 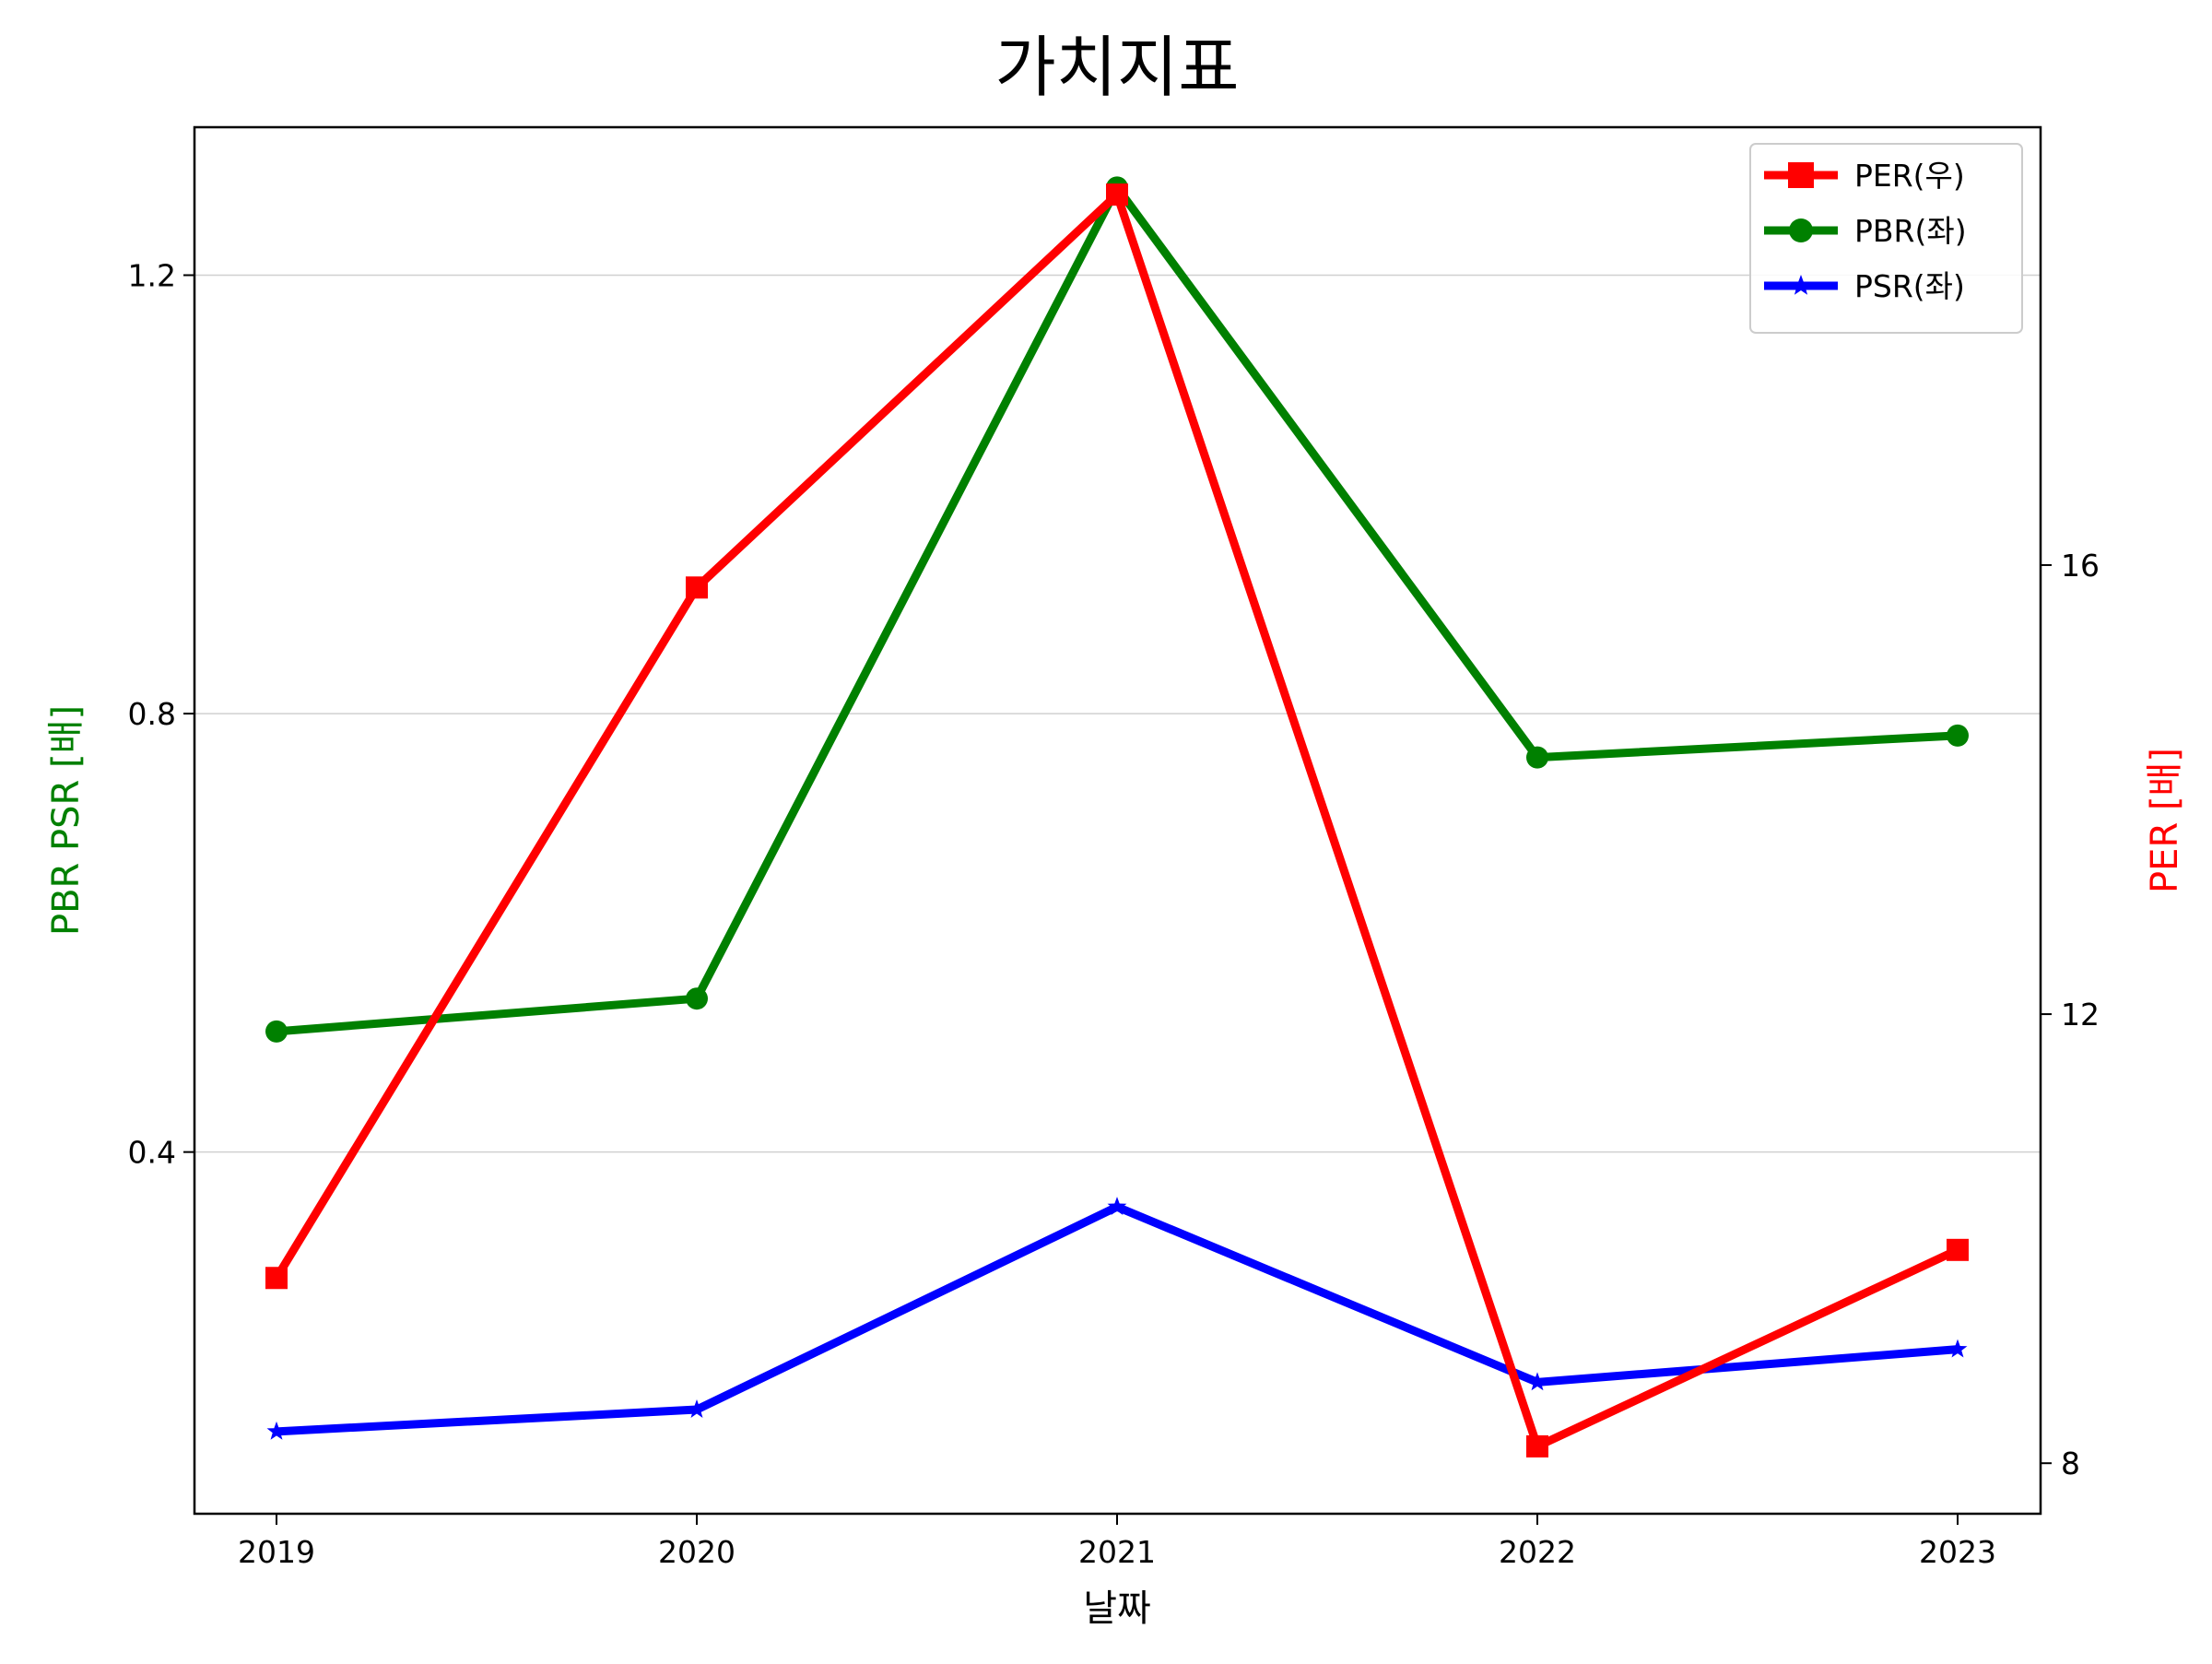 I want to click on legend-item-pbr: PBR(좌), so click(x=1865, y=231).